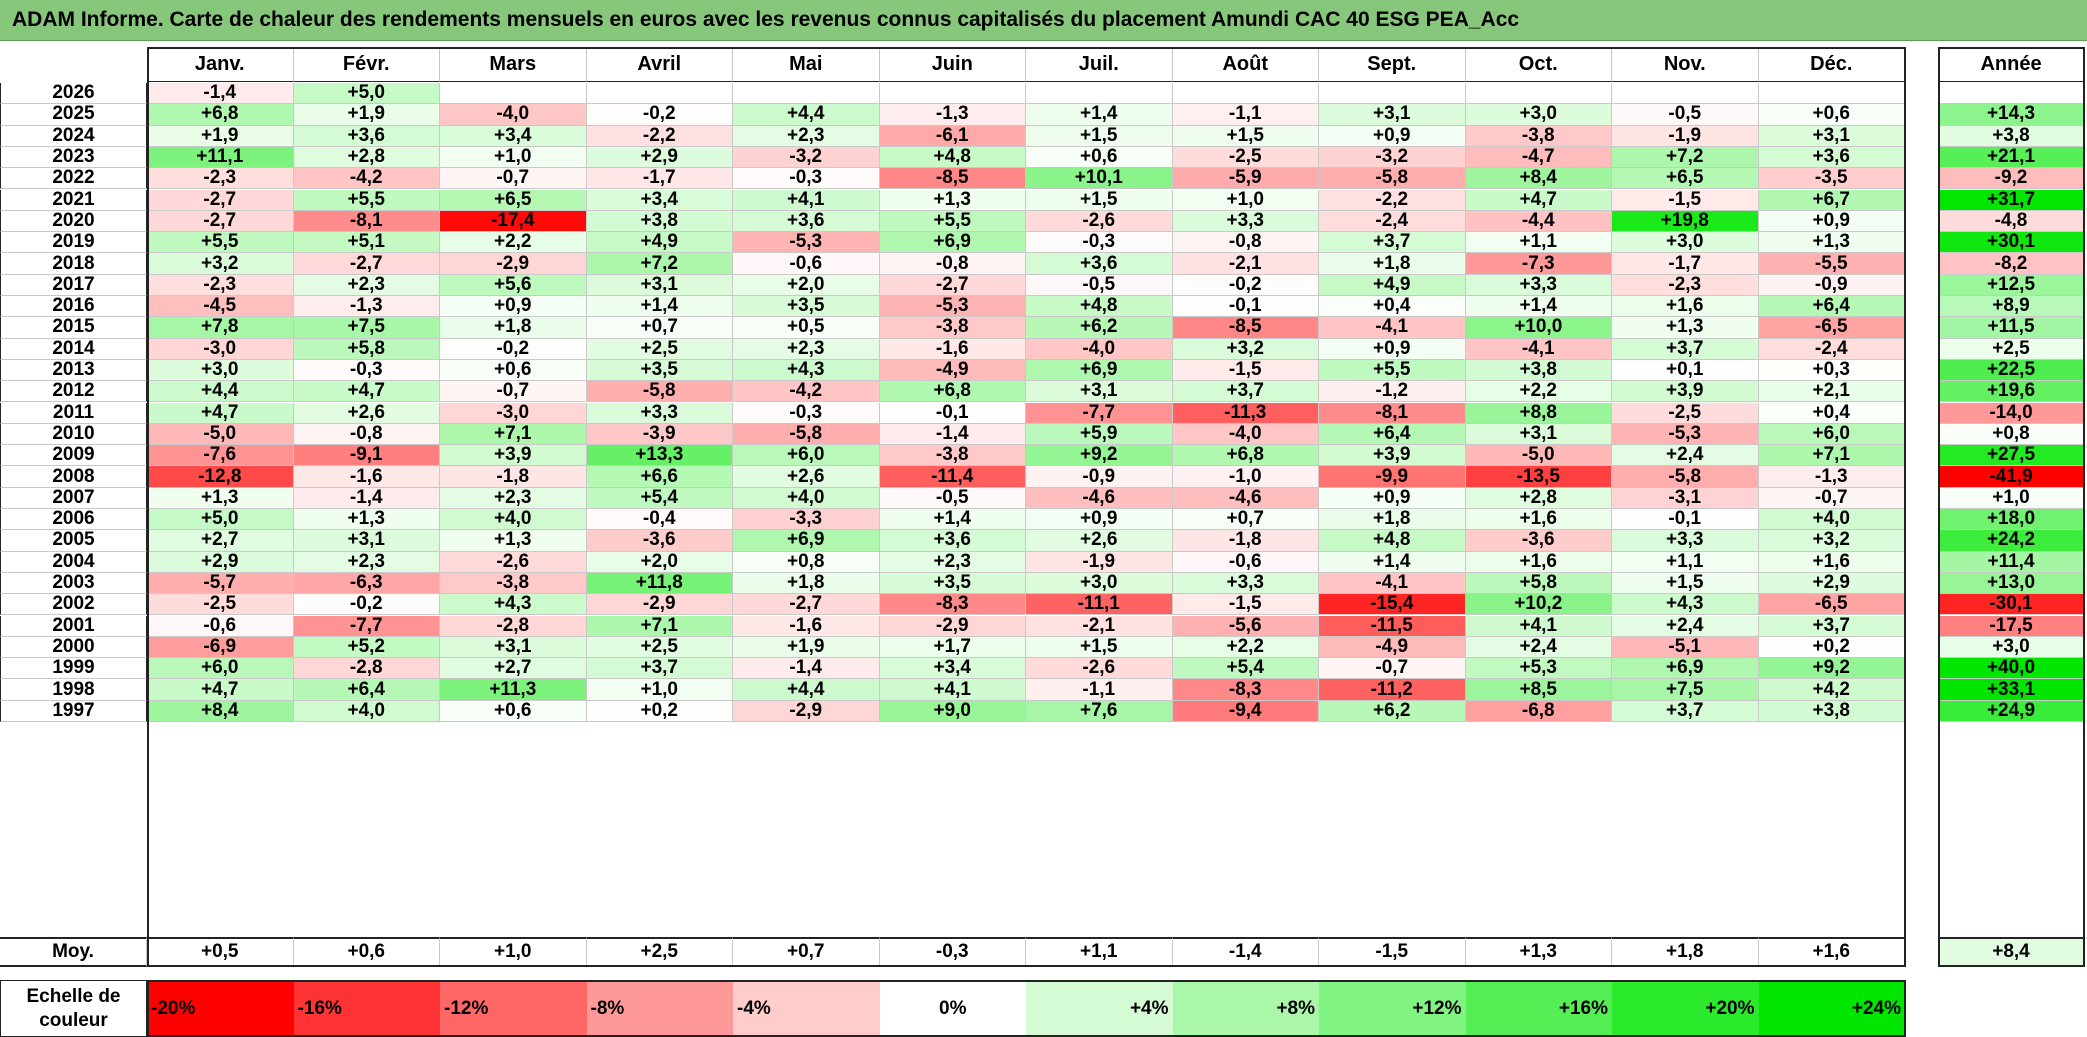 The height and width of the screenshot is (1037, 2087). I want to click on heatmap-cell: +10,2, so click(1538, 604).